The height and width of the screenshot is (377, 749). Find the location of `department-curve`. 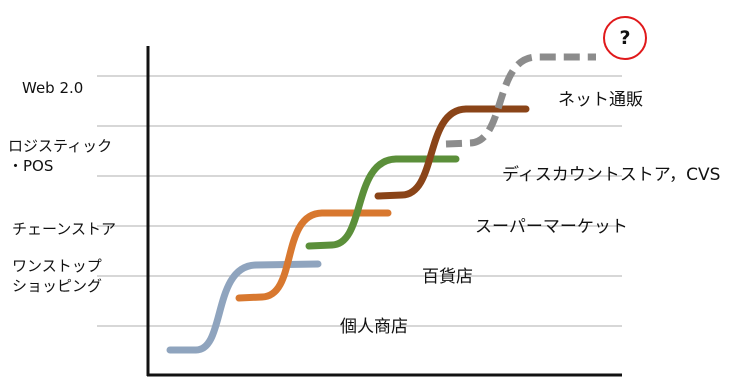

department-curve is located at coordinates (313, 255).